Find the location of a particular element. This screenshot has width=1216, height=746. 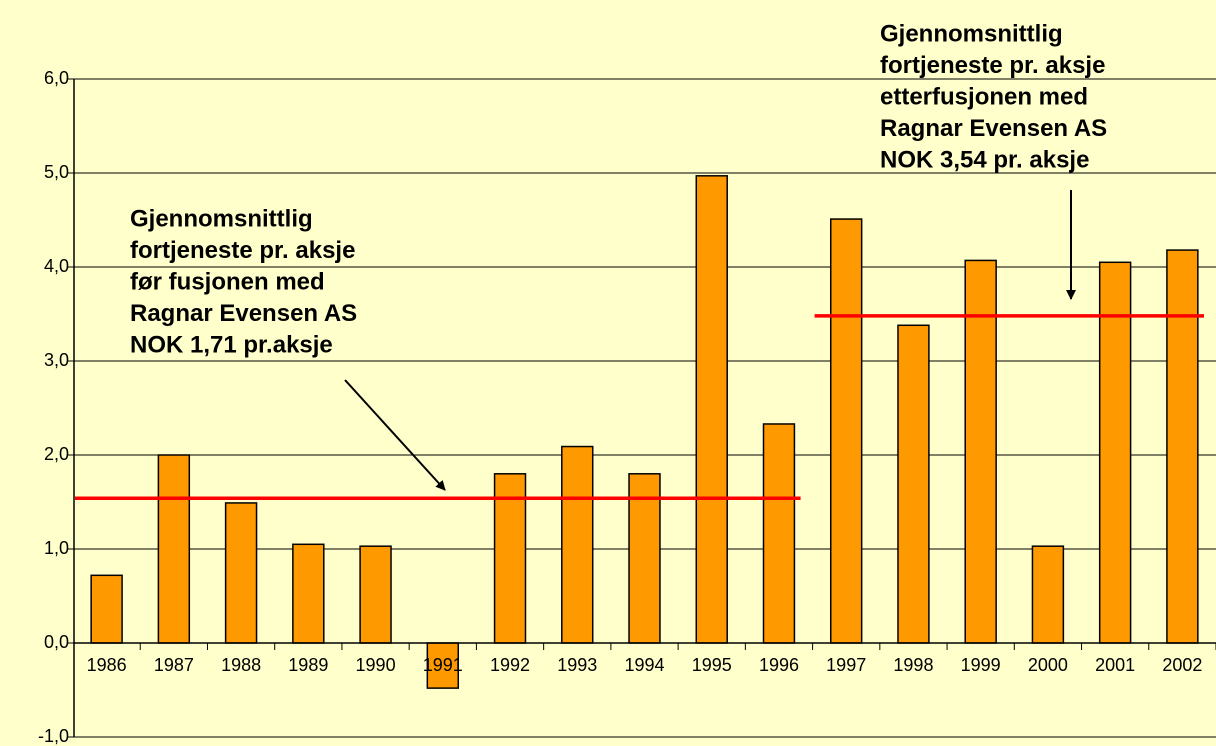

y-tick-label: 5,0 is located at coordinates (56, 172).